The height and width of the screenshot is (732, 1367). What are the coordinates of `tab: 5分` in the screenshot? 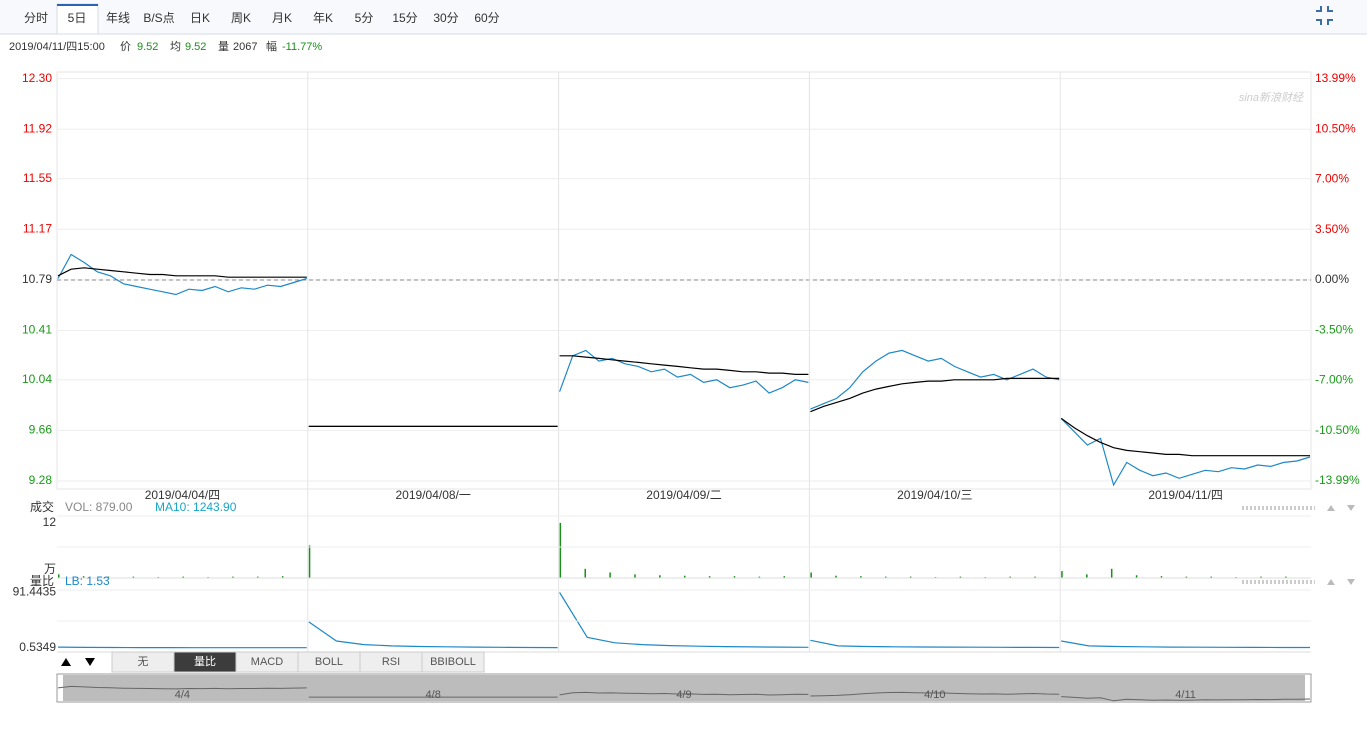 It's located at (364, 18).